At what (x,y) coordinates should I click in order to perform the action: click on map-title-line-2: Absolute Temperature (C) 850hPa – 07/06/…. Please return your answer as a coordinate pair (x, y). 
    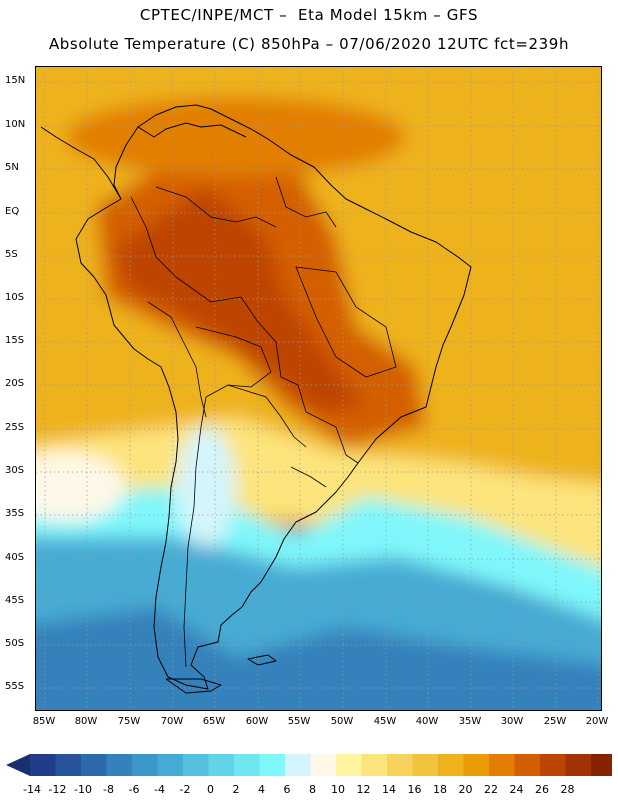
    Looking at the image, I should click on (309, 44).